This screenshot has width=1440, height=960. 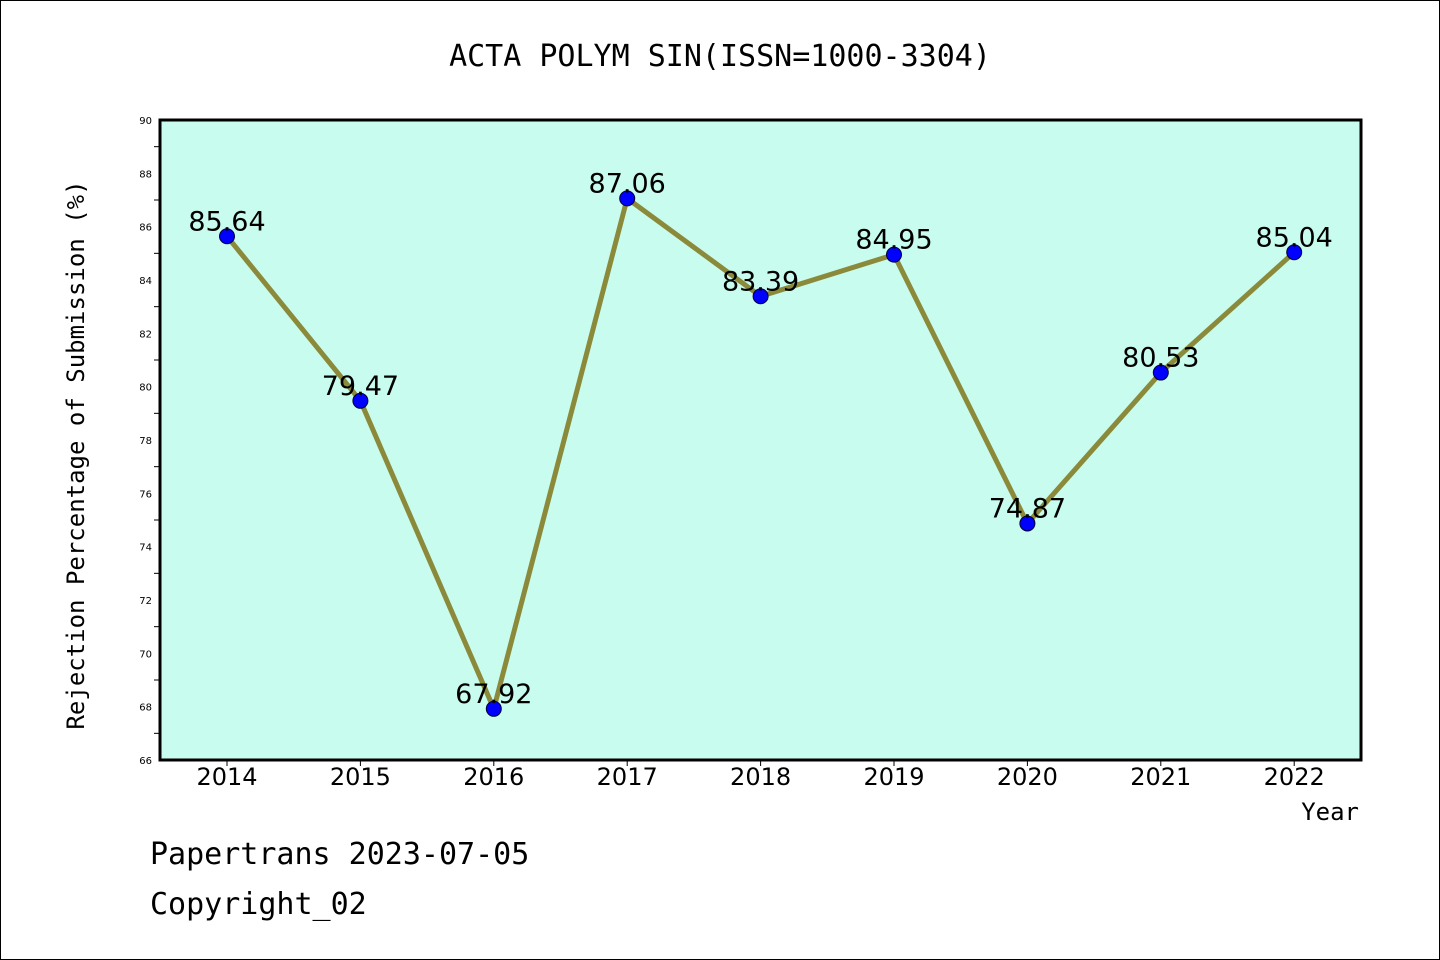 I want to click on data-label: 84.95, so click(x=893, y=240).